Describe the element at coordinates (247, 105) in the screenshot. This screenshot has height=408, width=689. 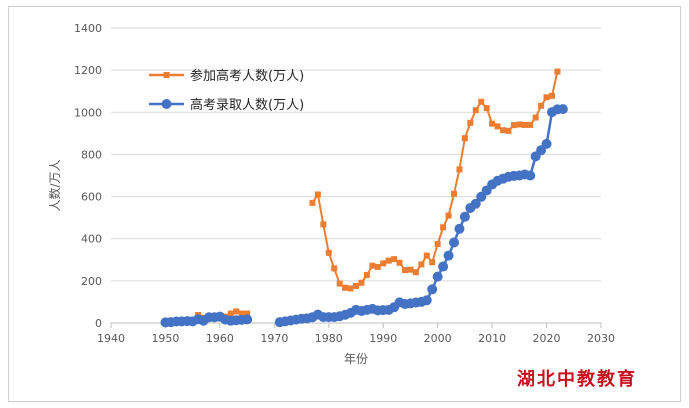
I see `legend-label: 高考录取人数(万人)` at that location.